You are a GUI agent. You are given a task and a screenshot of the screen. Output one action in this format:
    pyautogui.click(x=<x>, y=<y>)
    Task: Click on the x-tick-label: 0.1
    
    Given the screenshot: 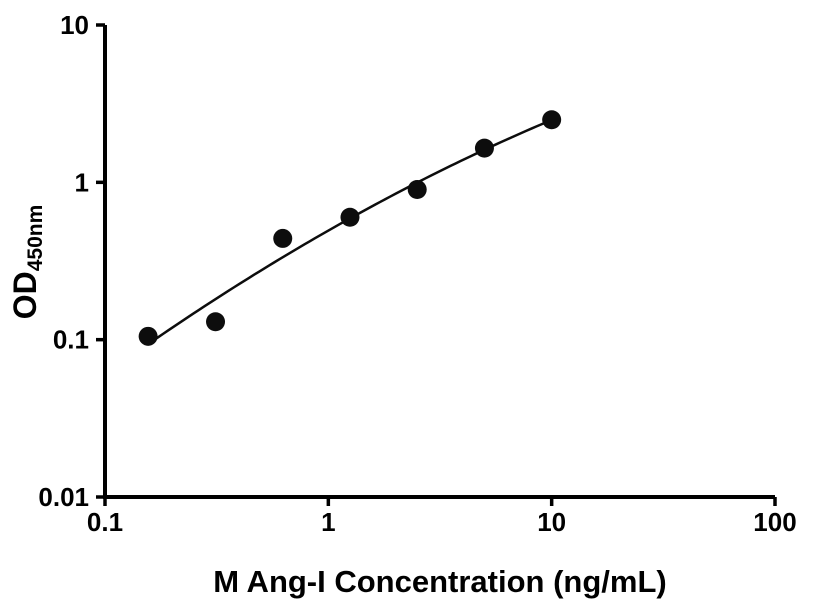 What is the action you would take?
    pyautogui.click(x=105, y=522)
    